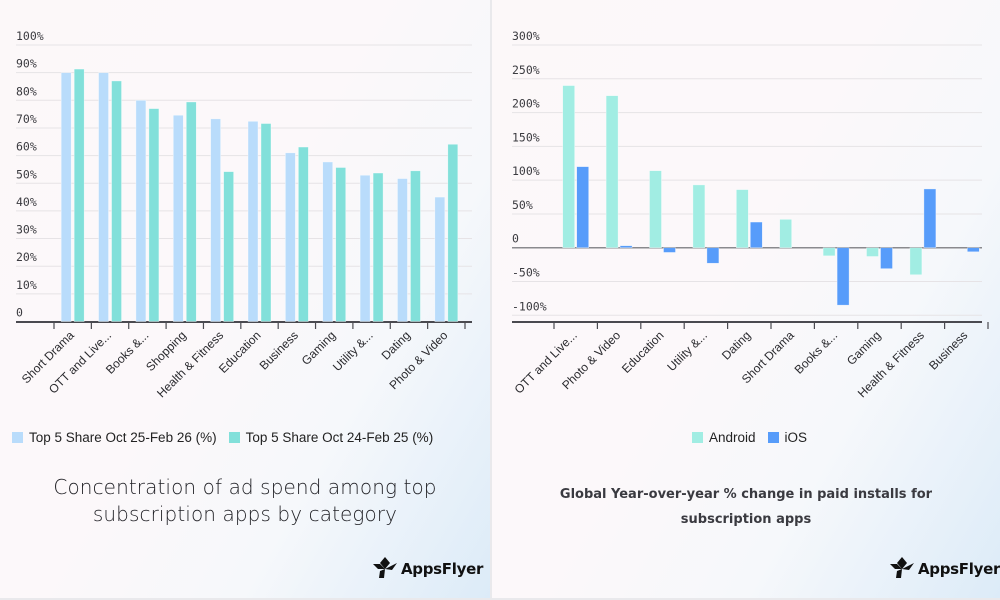  Describe the element at coordinates (215, 220) in the screenshot. I see `bar-top-5-share-oct-25-feb-26--4` at that location.